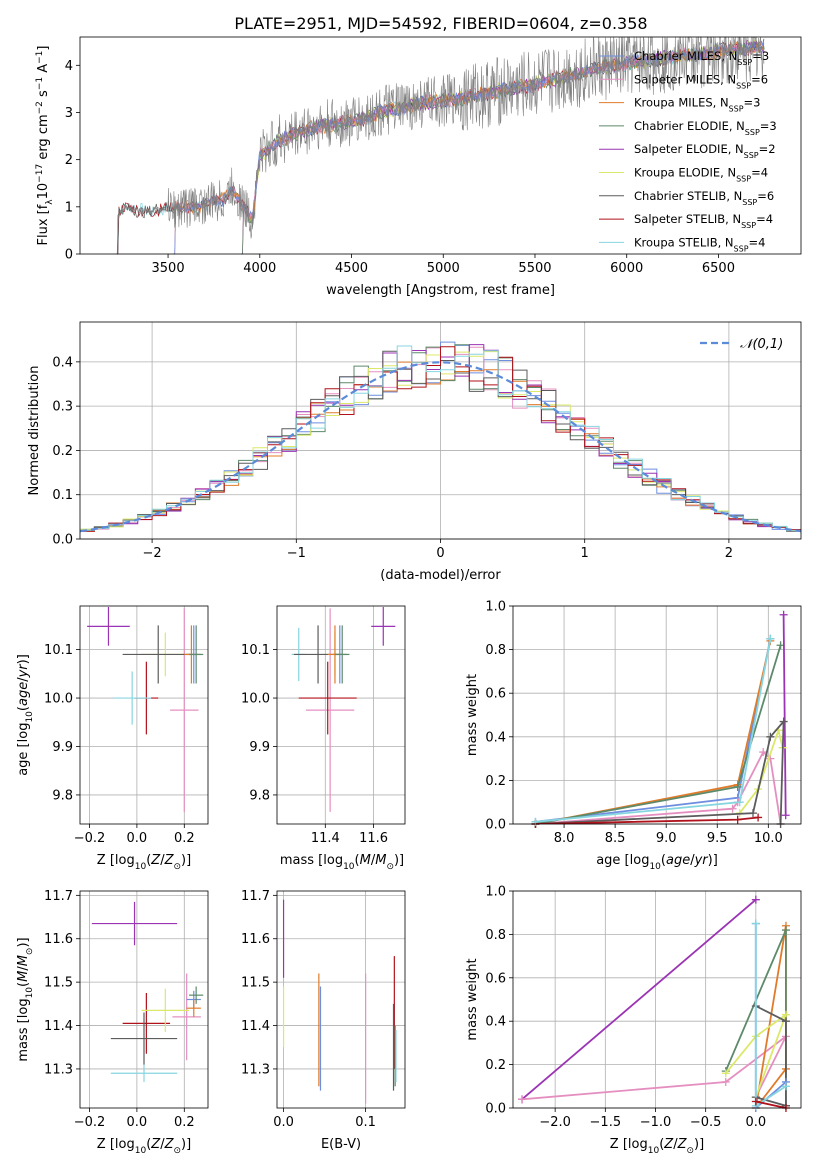 Image resolution: width=819 pixels, height=1170 pixels. I want to click on label-part: Flux [f, so click(43, 224).